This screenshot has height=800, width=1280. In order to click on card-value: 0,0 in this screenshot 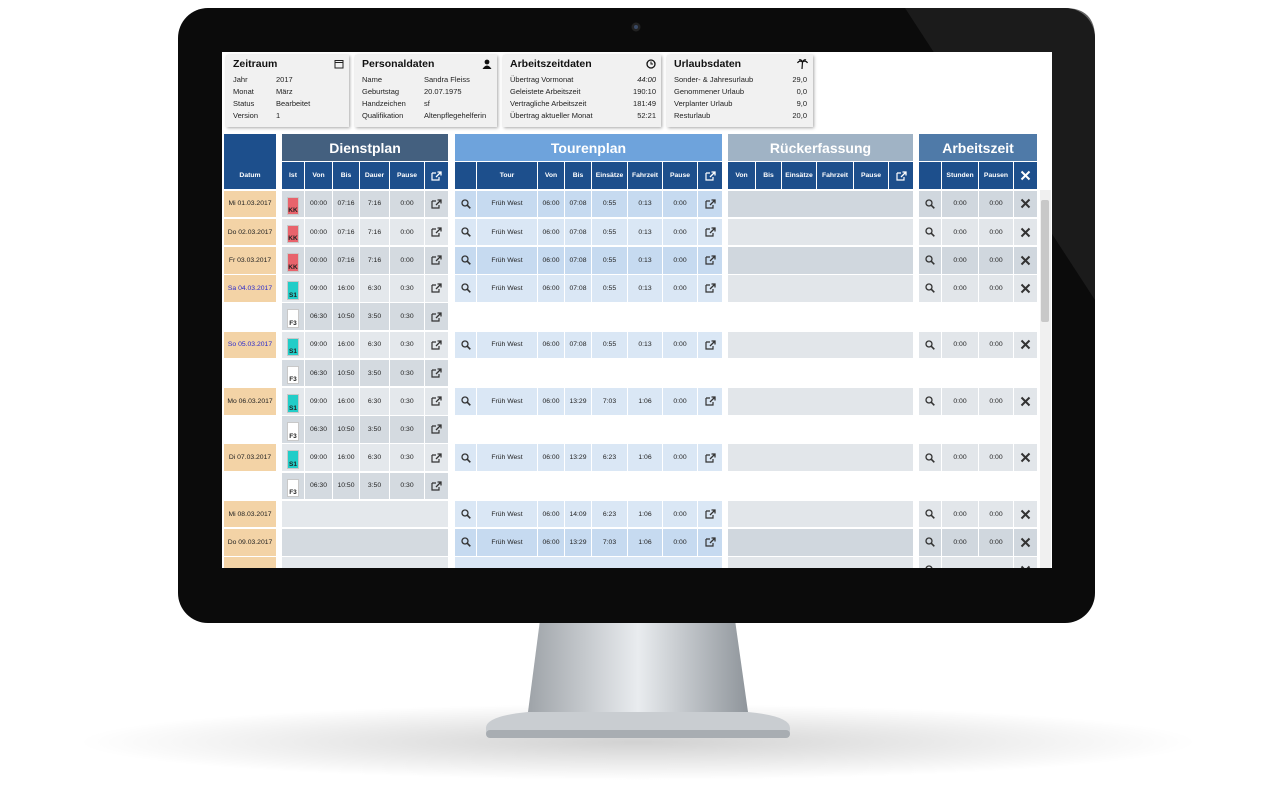, I will do `click(801, 91)`.